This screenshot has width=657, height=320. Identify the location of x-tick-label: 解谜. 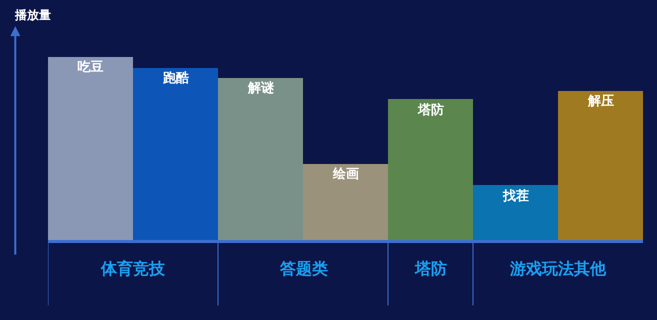
(260, 88).